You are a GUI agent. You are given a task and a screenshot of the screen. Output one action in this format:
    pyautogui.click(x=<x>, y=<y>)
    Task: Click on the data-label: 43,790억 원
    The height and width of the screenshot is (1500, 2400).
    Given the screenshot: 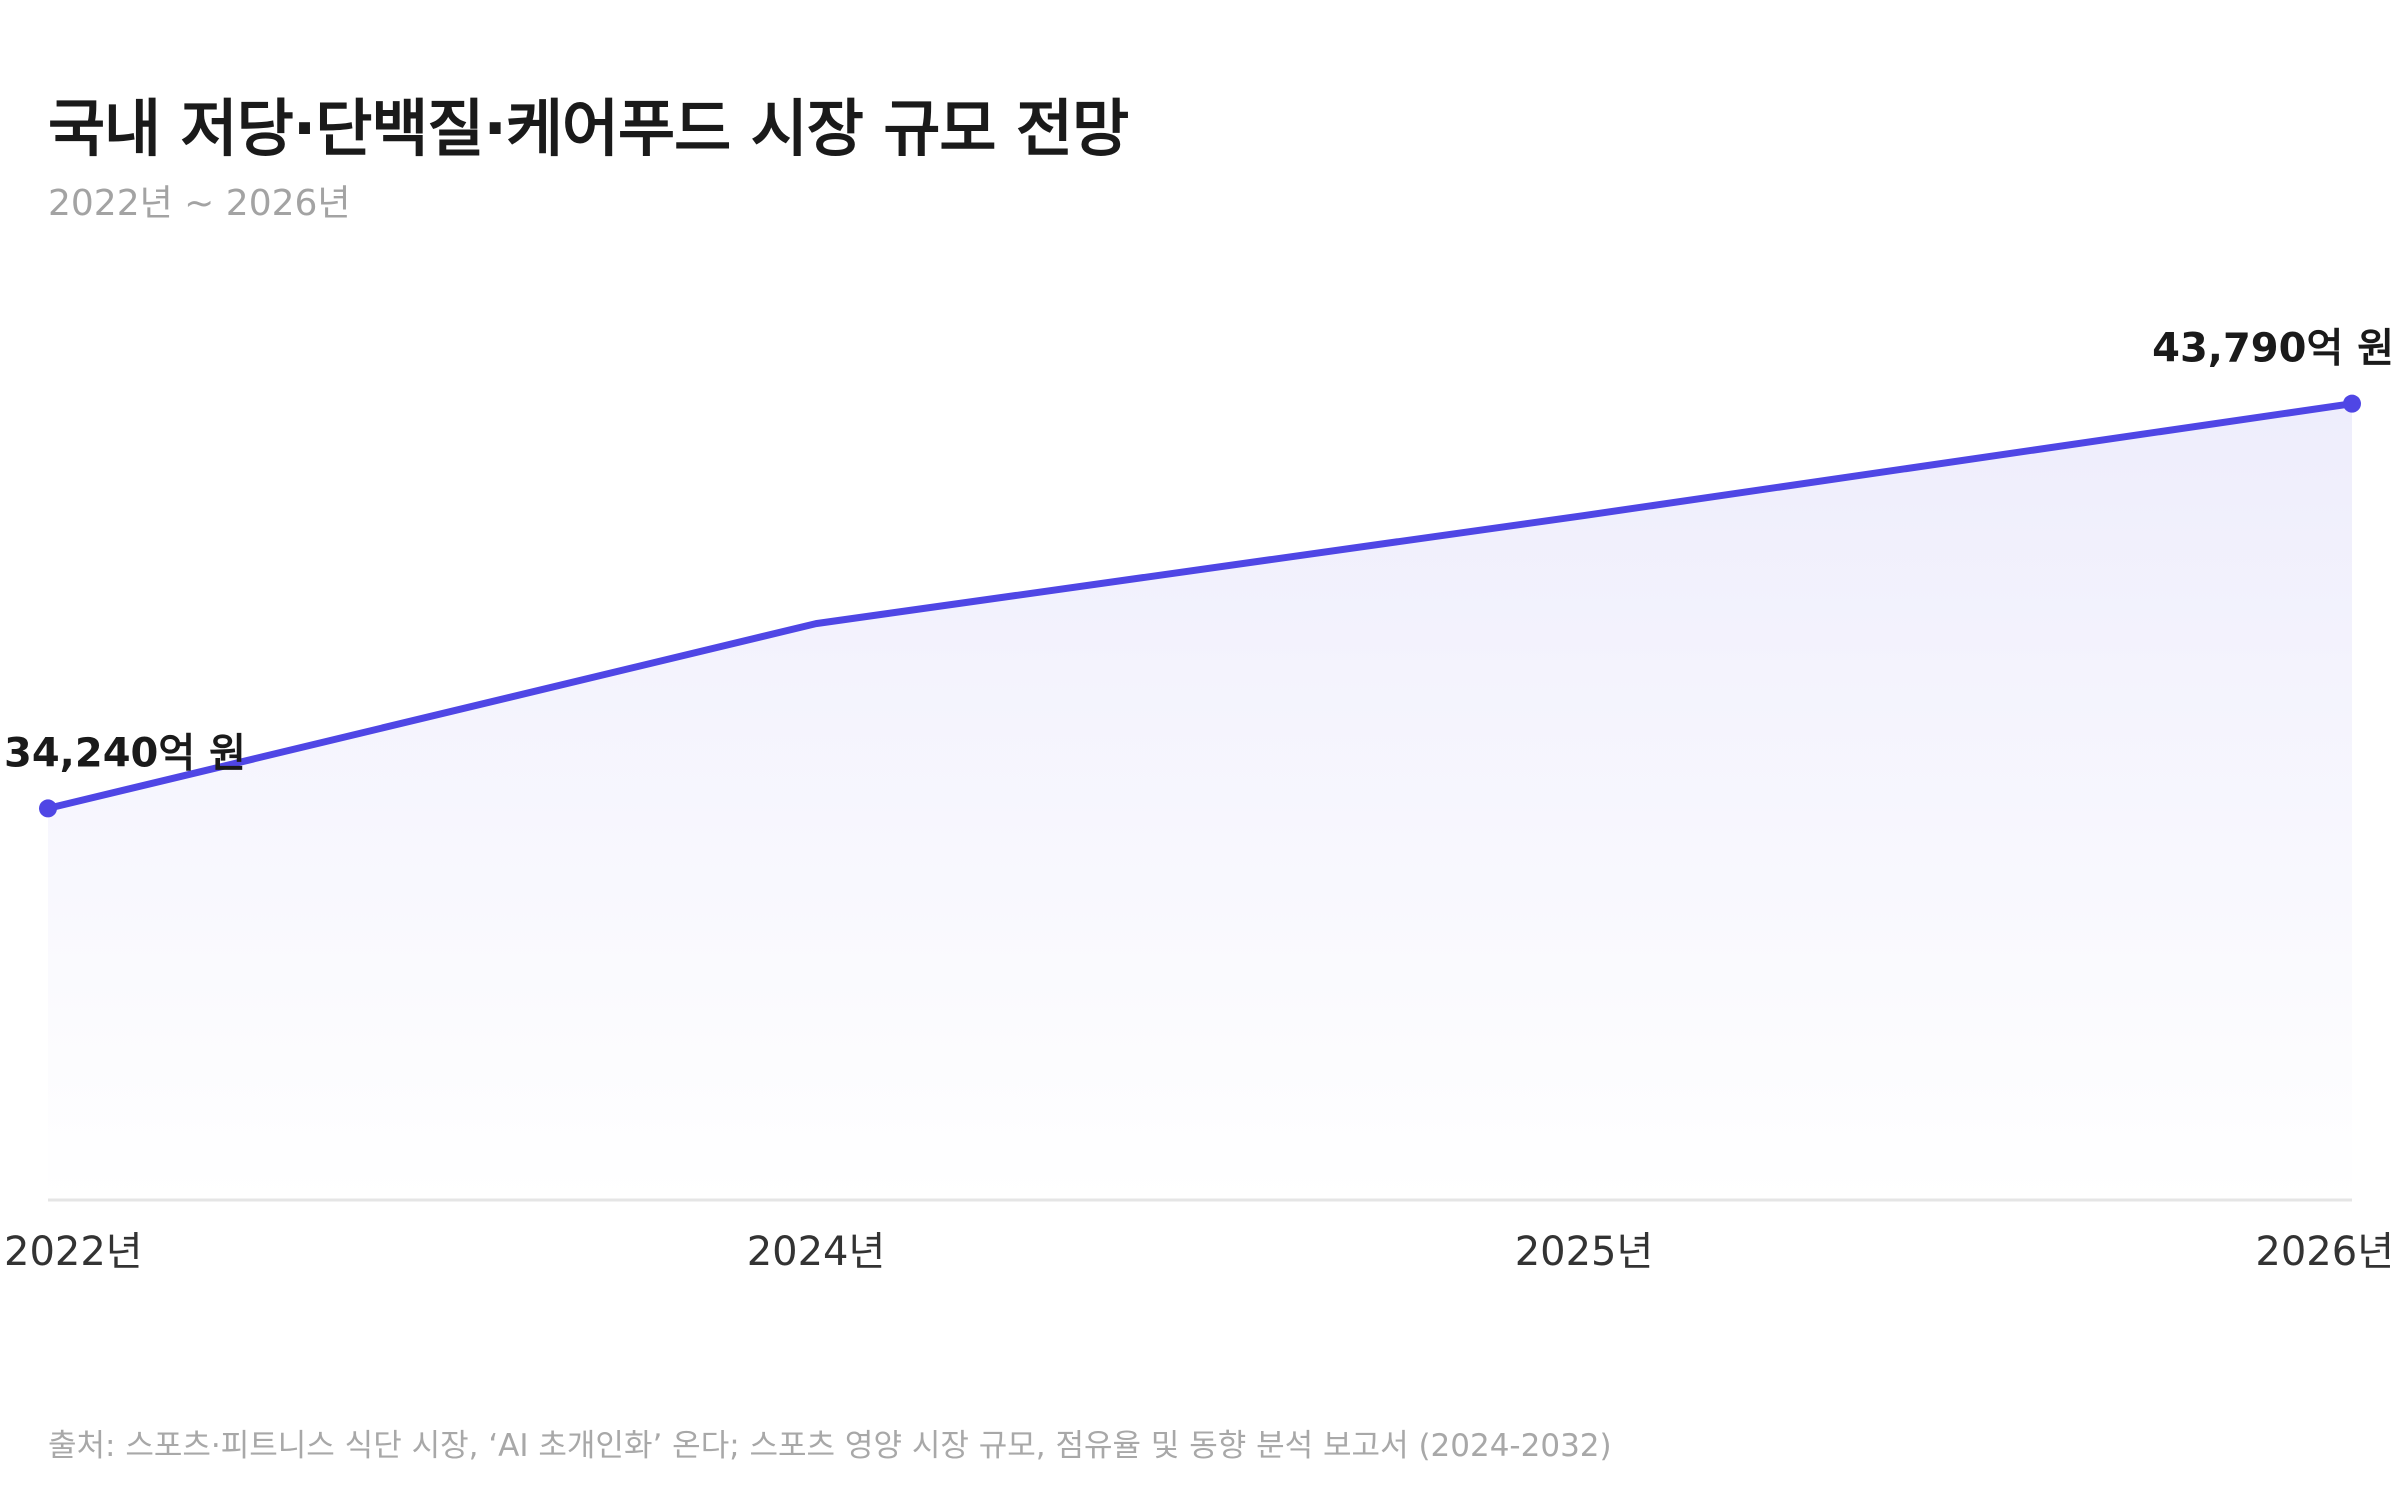 What is the action you would take?
    pyautogui.click(x=2273, y=349)
    